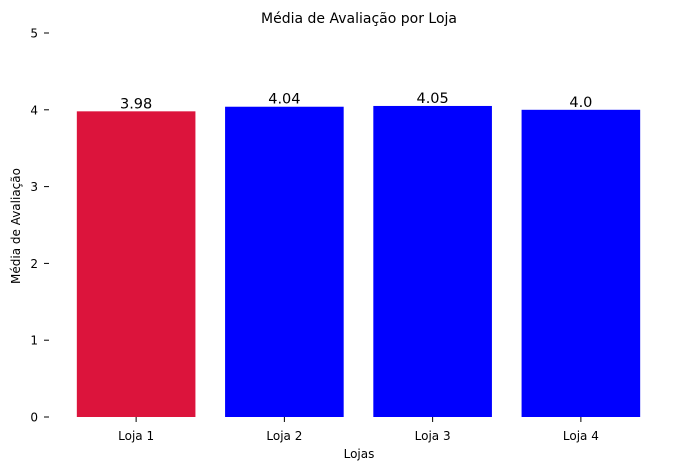  I want to click on x-axis: Loja 1 Loja 2 Loja 3 Loja 4, so click(358, 430).